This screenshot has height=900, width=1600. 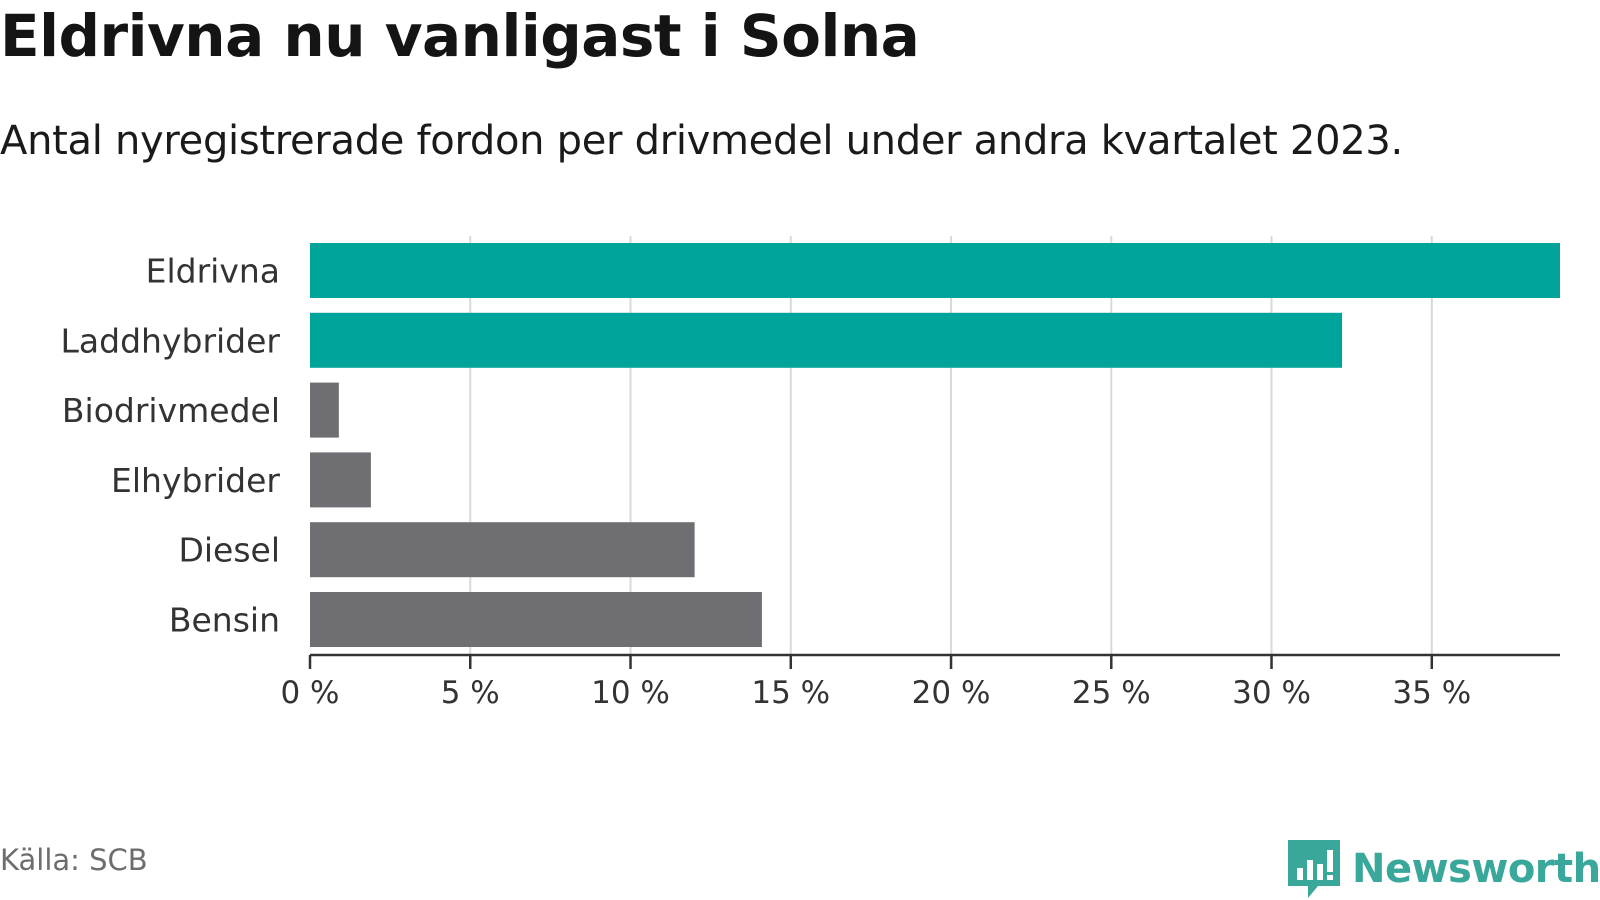 I want to click on x-tick-label: 25 %, so click(x=1111, y=693).